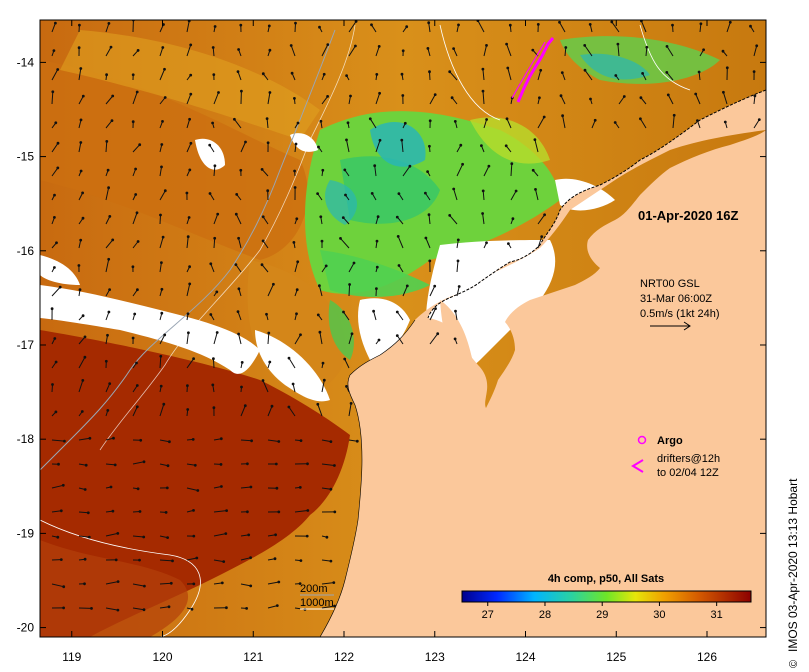  I want to click on colorbar-tick-label: 31, so click(717, 615).